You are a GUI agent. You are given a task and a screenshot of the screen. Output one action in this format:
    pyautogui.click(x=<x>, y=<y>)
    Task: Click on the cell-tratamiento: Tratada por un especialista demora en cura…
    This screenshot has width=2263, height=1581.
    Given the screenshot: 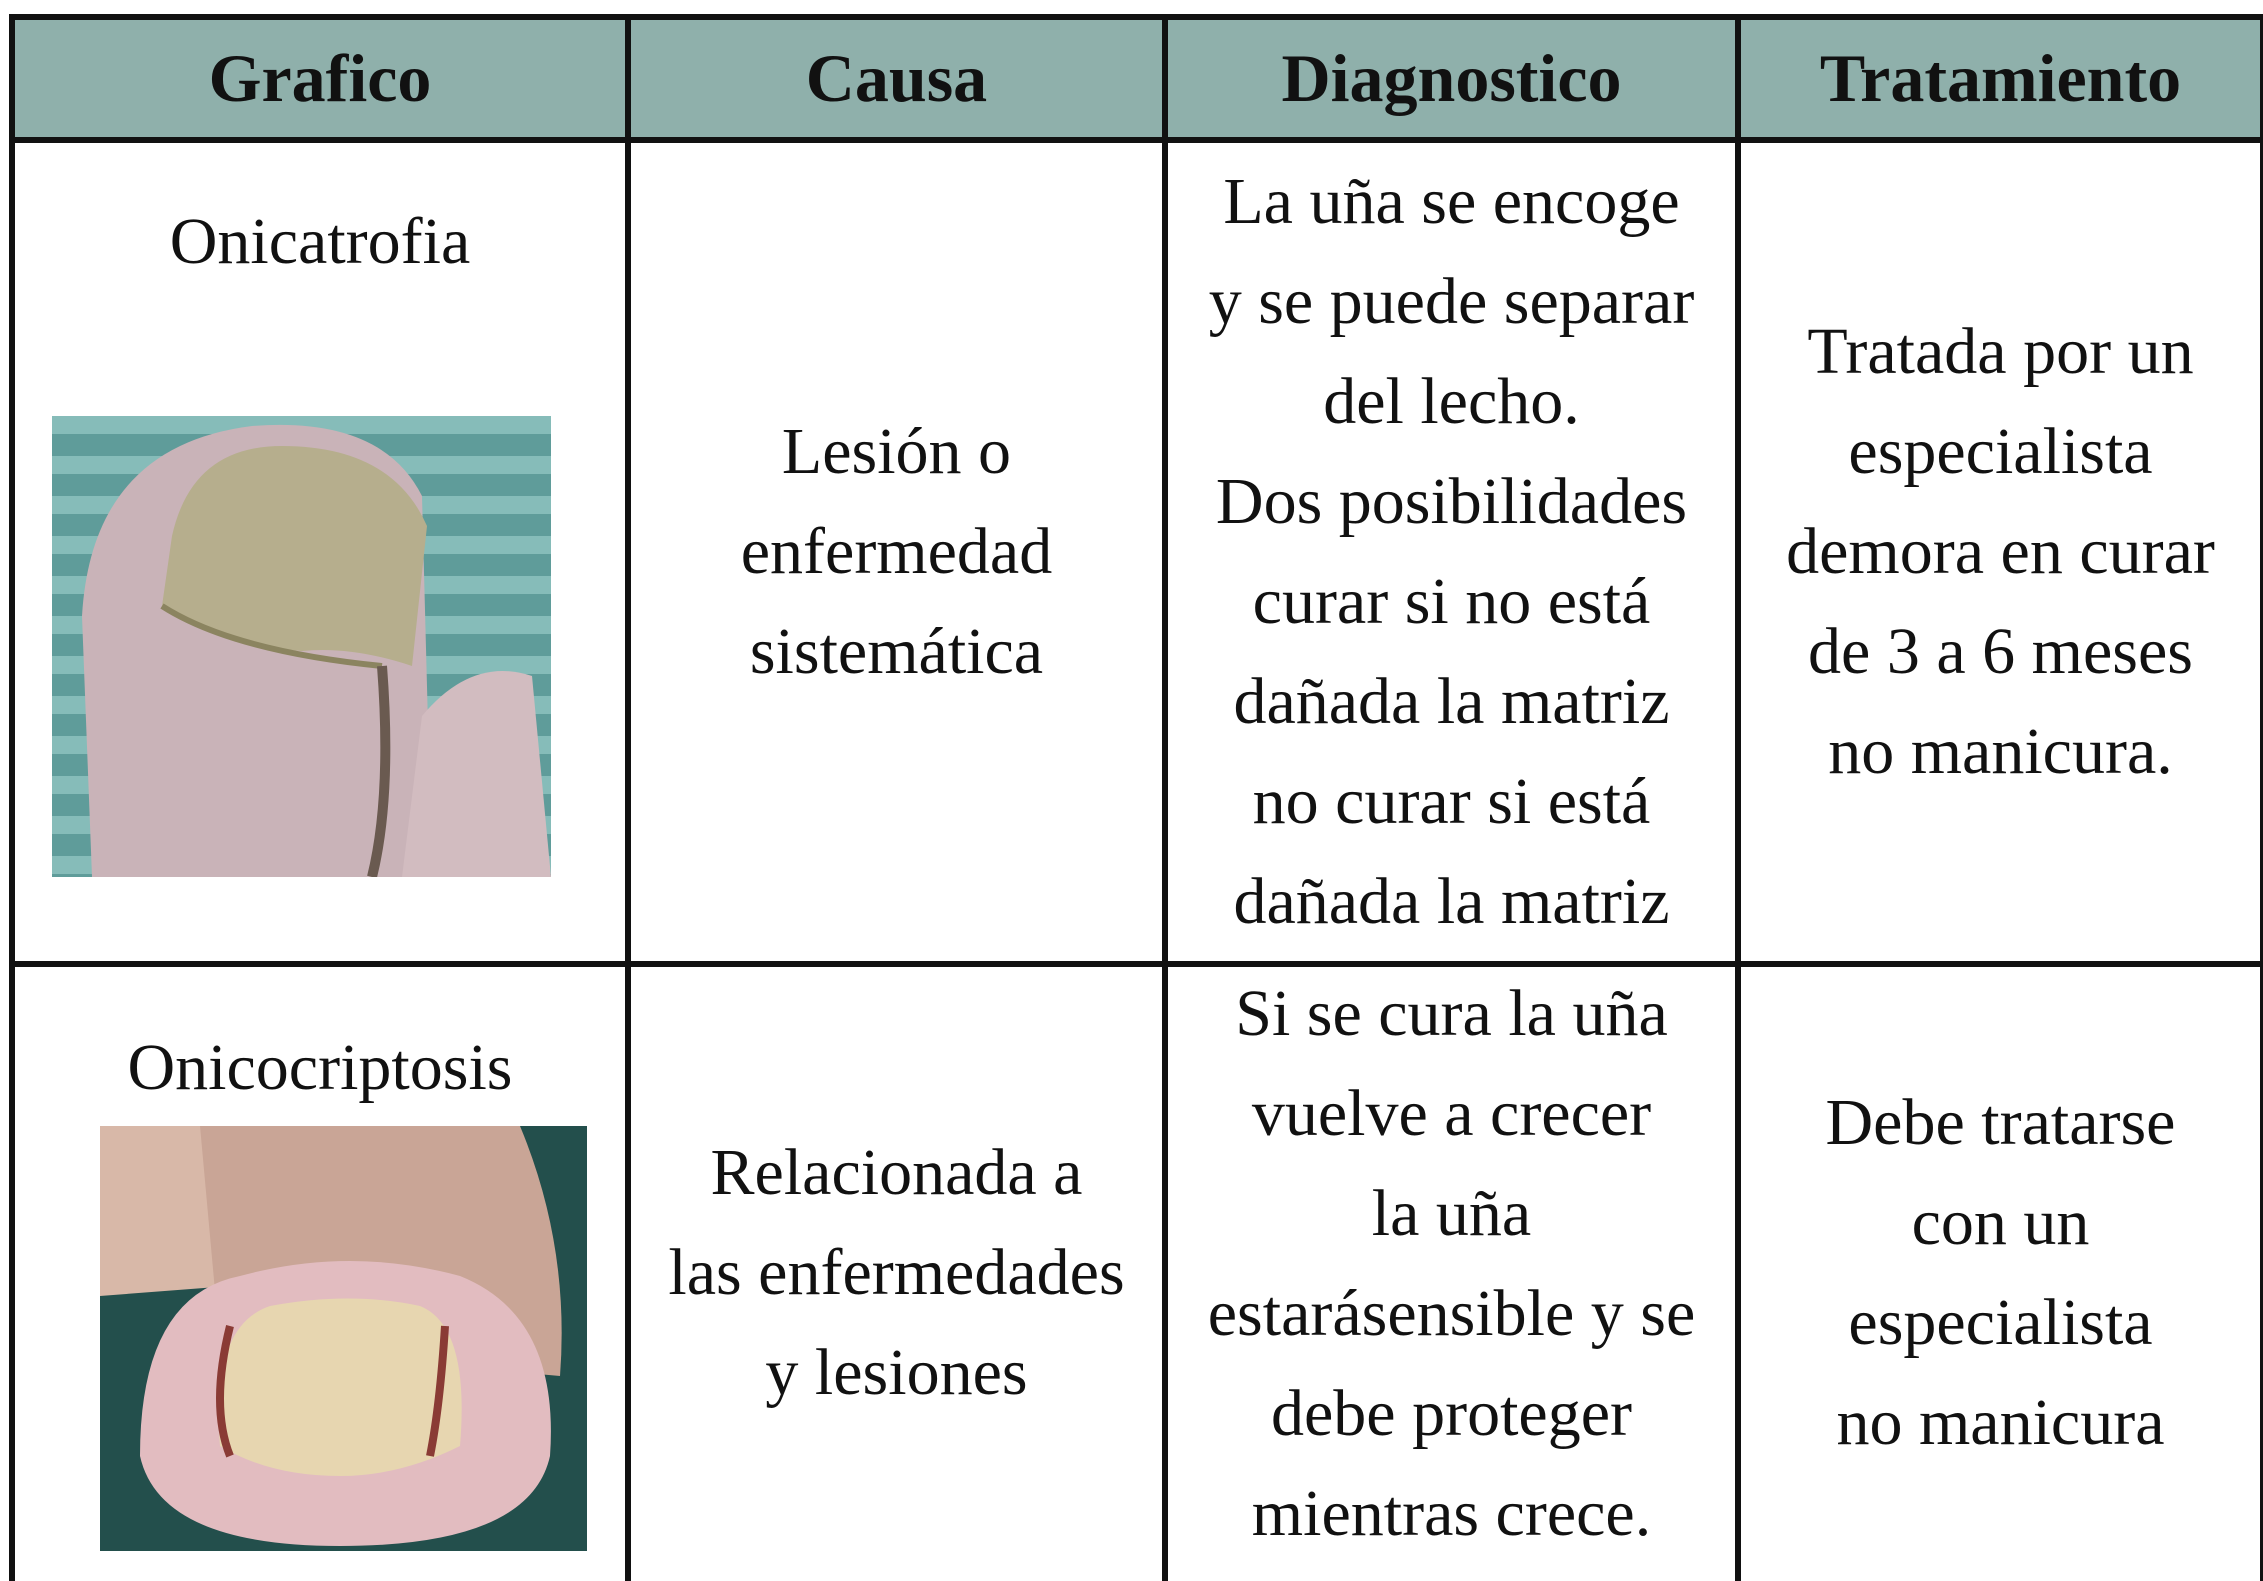 What is the action you would take?
    pyautogui.click(x=2000, y=552)
    